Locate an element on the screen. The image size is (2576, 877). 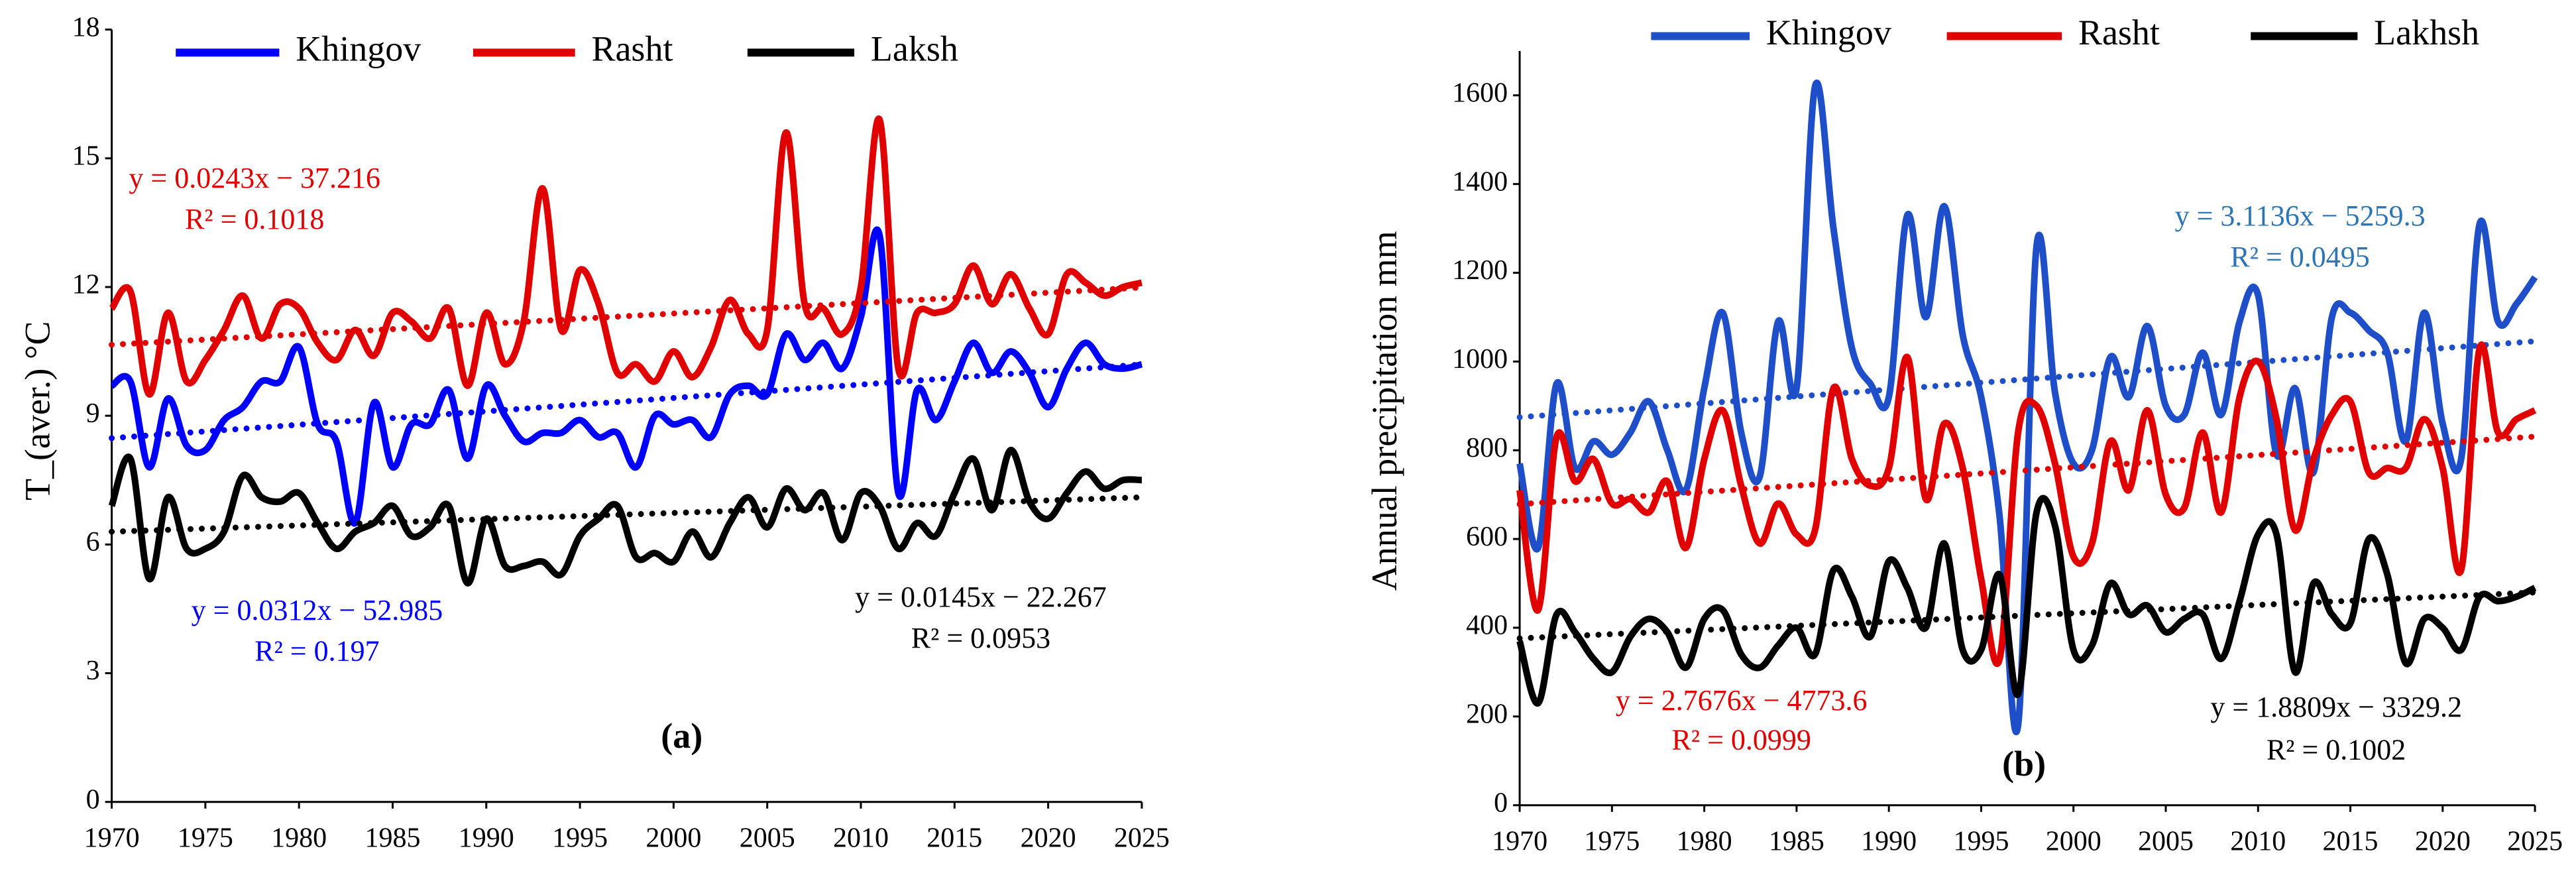
chart-title: (a) is located at coordinates (681, 736).